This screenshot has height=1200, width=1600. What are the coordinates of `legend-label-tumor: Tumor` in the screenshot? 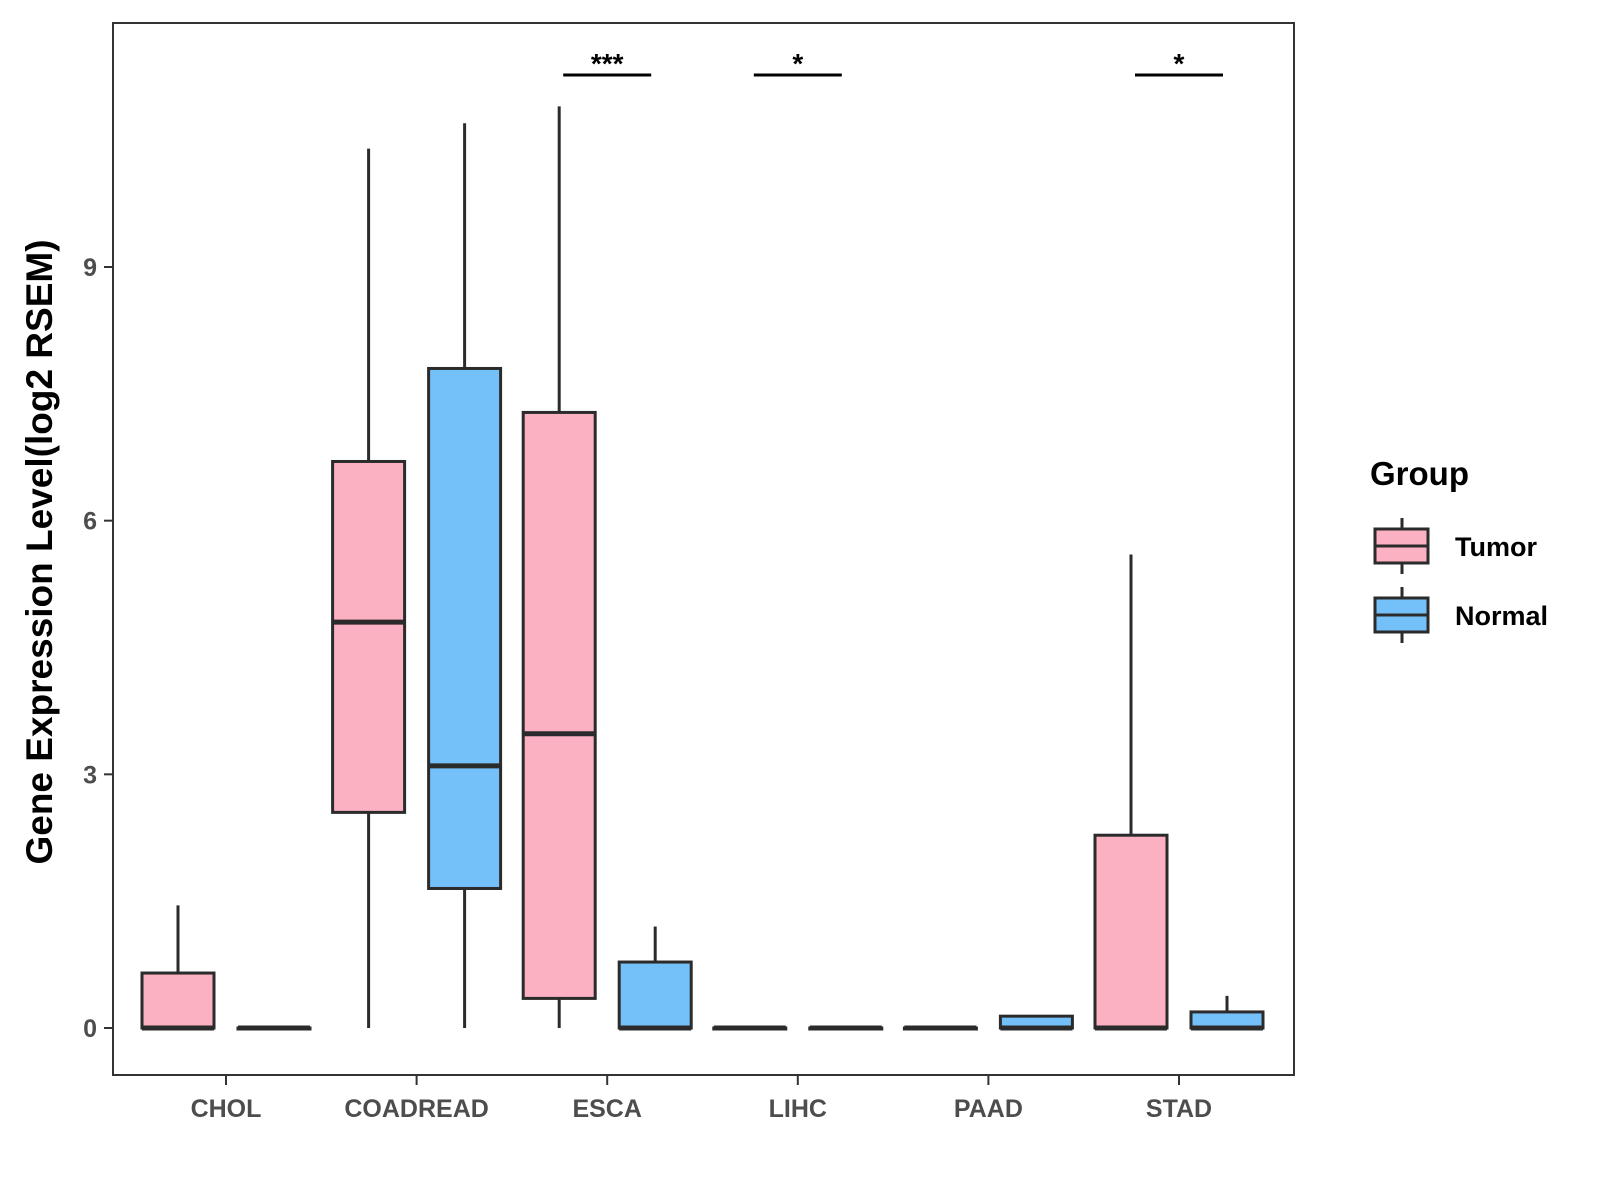 It's located at (1496, 547).